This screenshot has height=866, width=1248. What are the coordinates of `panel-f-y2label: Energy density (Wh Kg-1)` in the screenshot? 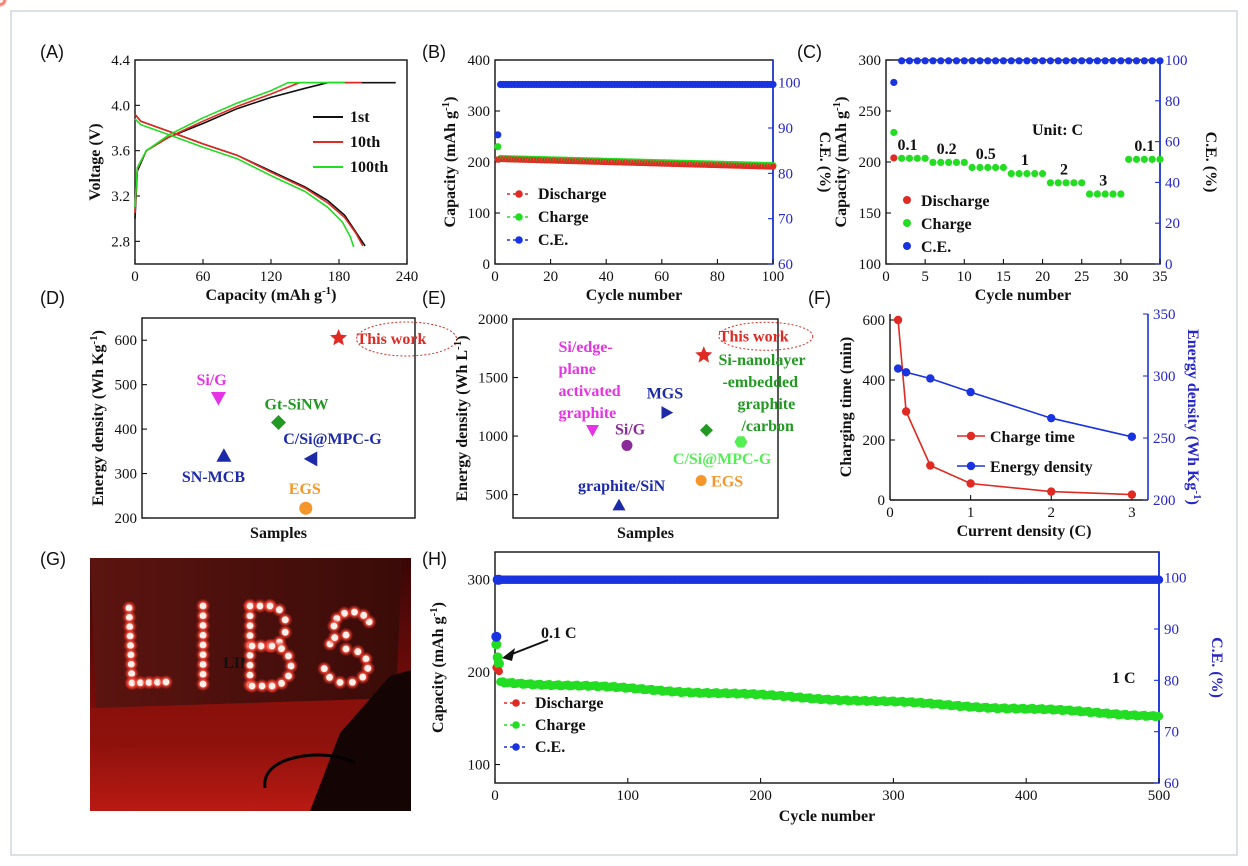 It's located at (1193, 417).